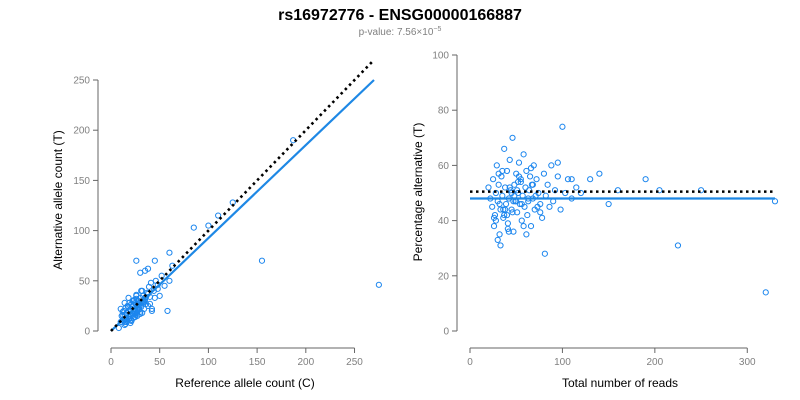 The image size is (800, 400). Describe the element at coordinates (400, 15) in the screenshot. I see `chart-title: rs16972776 - ENSG00000166887` at that location.